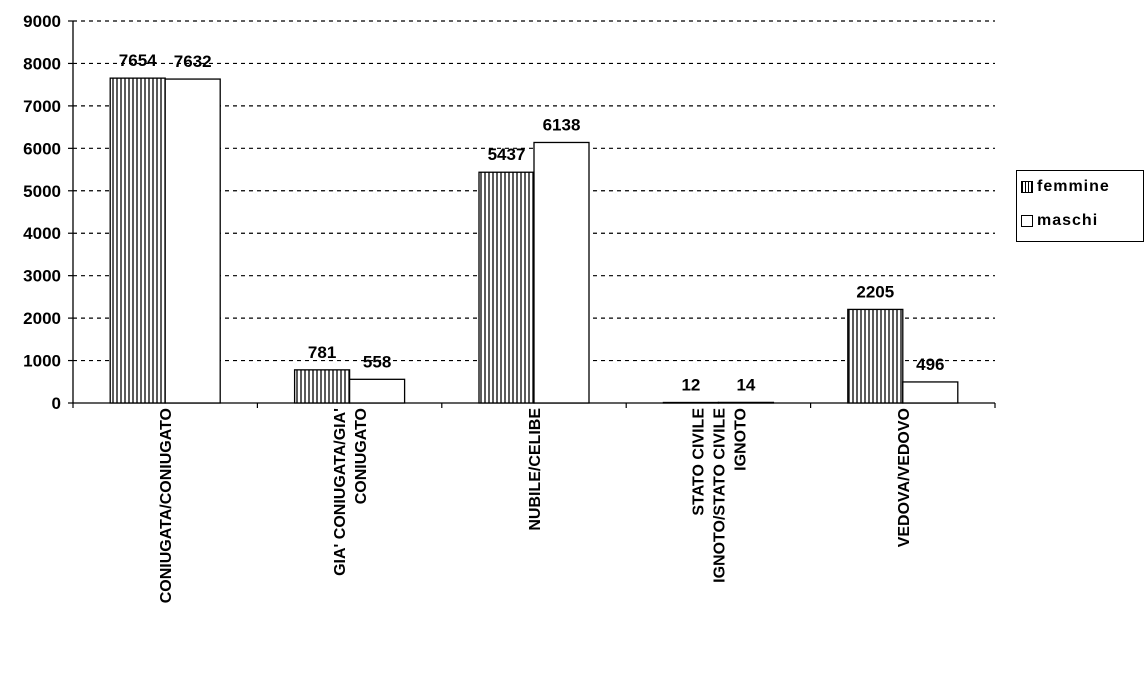 The width and height of the screenshot is (1144, 679). Describe the element at coordinates (42, 191) in the screenshot. I see `y-tick-label: 5000` at that location.